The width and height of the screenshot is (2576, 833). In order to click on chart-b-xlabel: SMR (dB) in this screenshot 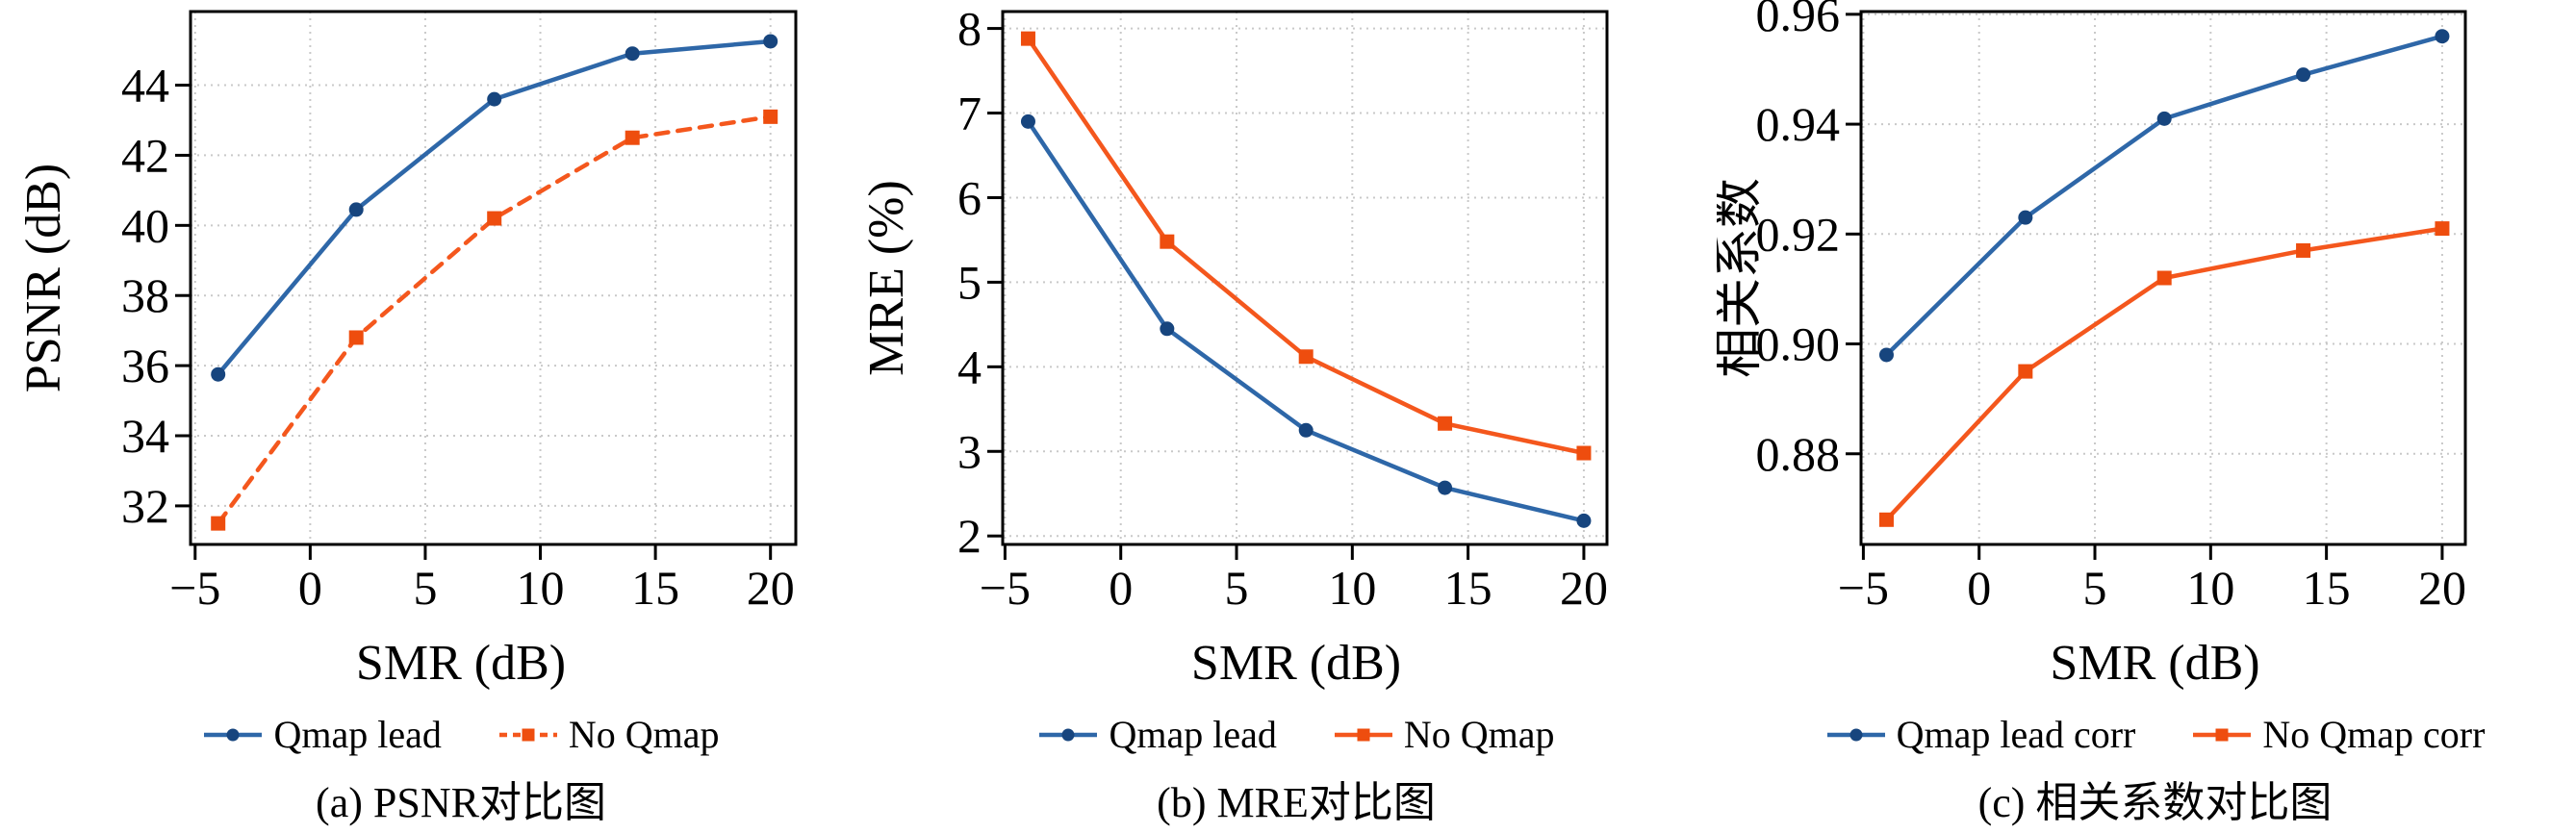, I will do `click(1296, 663)`.